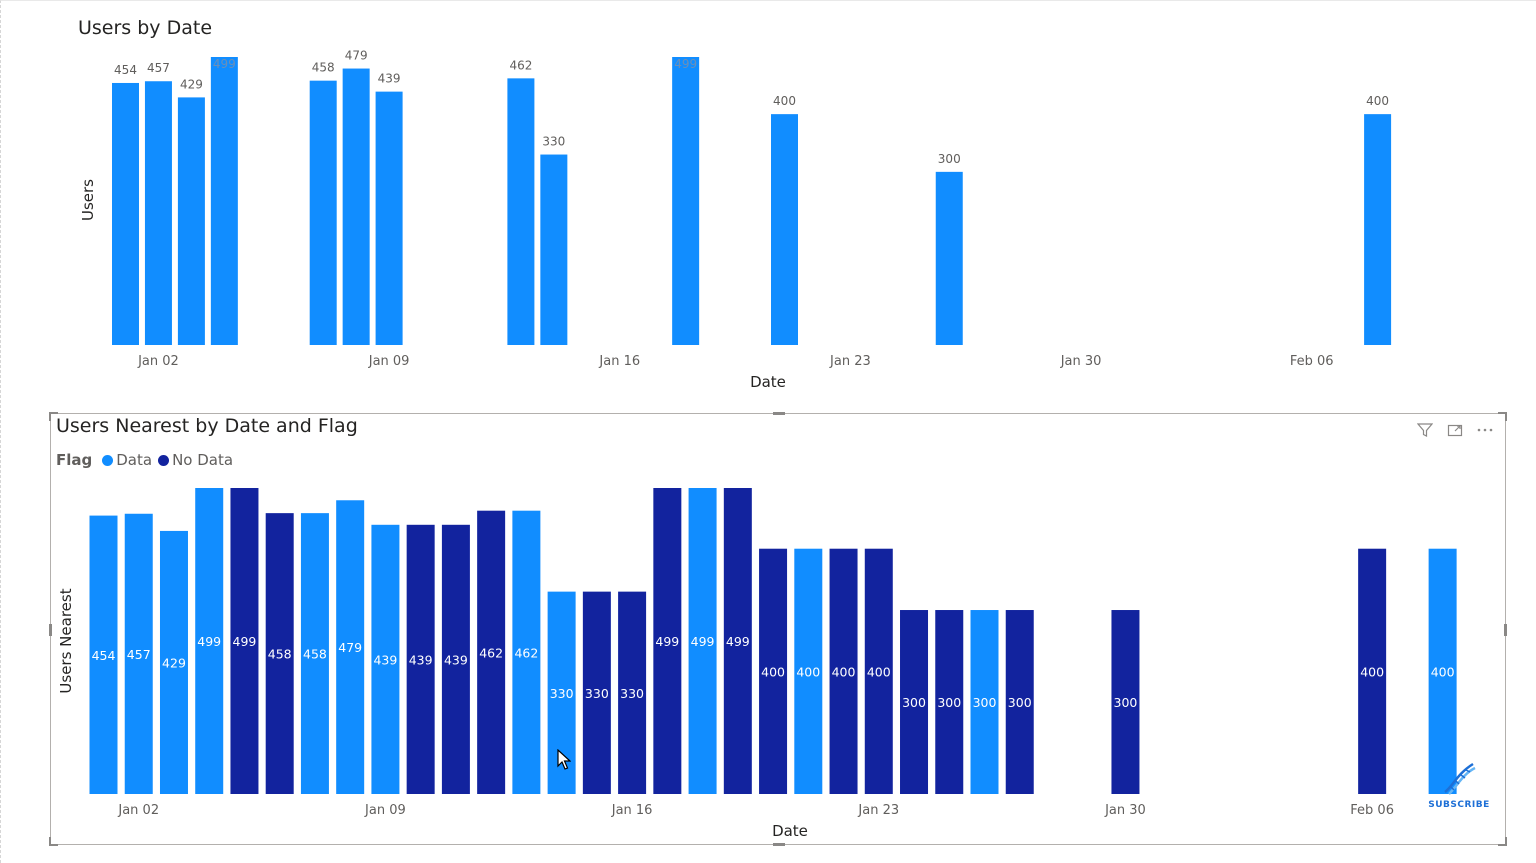 This screenshot has height=863, width=1536. I want to click on data-label: 330, so click(553, 142).